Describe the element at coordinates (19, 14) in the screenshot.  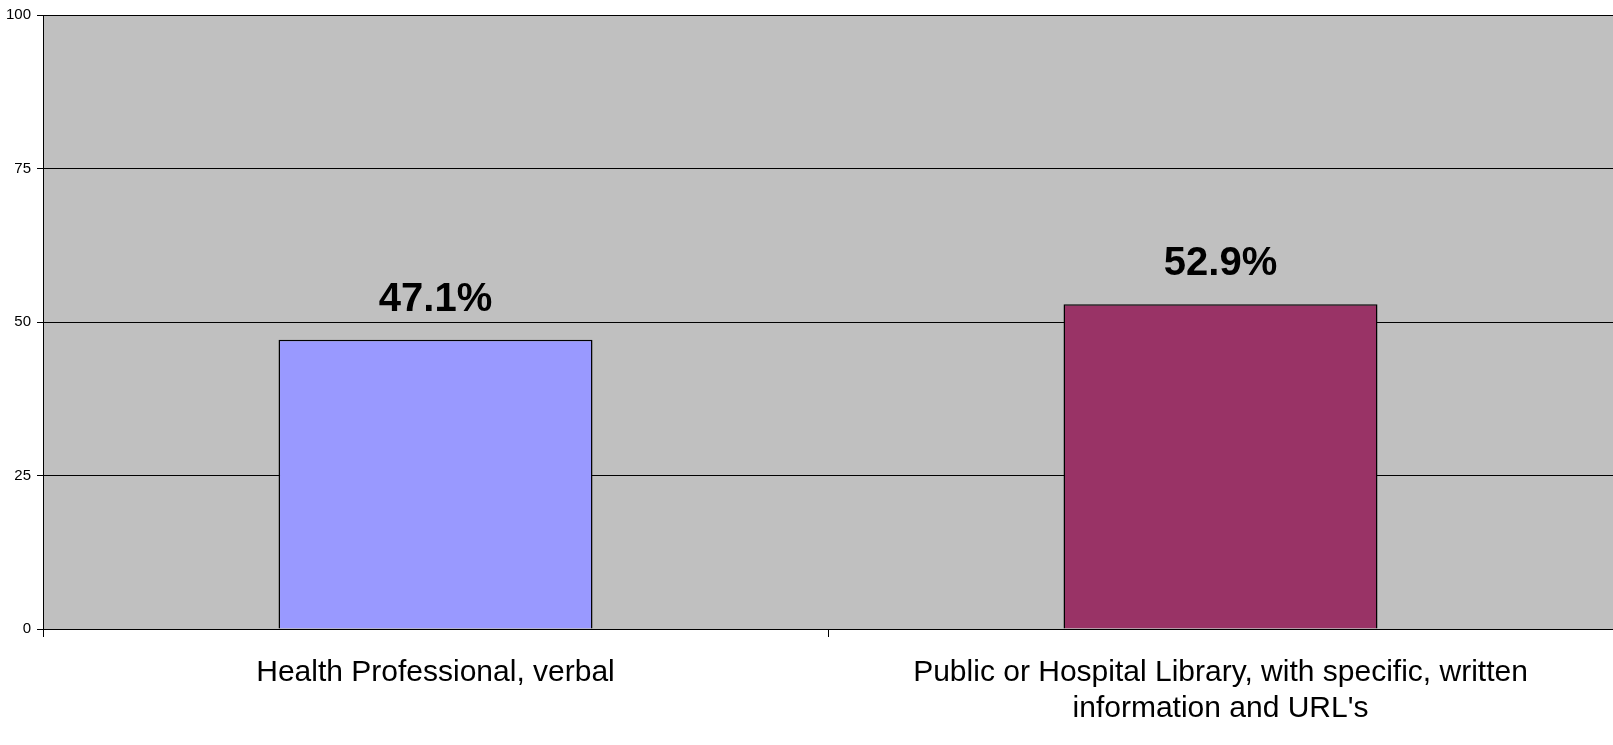
I see `y-tick-label: 100` at that location.